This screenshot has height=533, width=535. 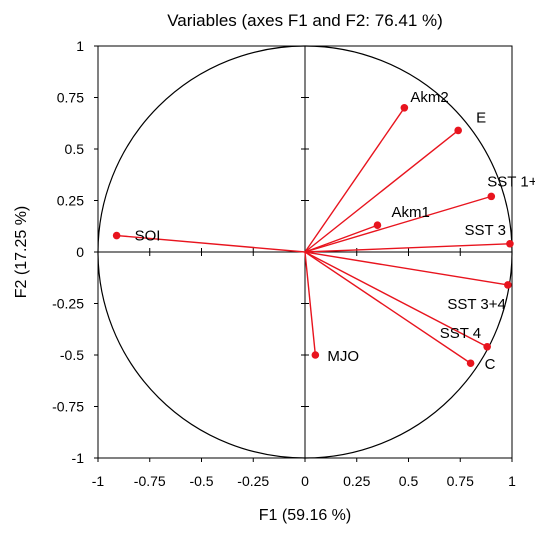 What do you see at coordinates (490, 364) in the screenshot?
I see `point-label: C` at bounding box center [490, 364].